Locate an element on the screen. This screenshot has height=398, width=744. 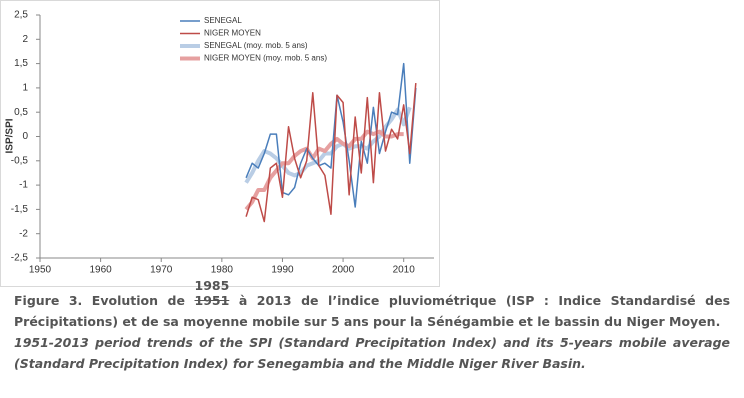
legend-label: NIGER MOYEN (moy. mob. 5 ans) is located at coordinates (265, 58).